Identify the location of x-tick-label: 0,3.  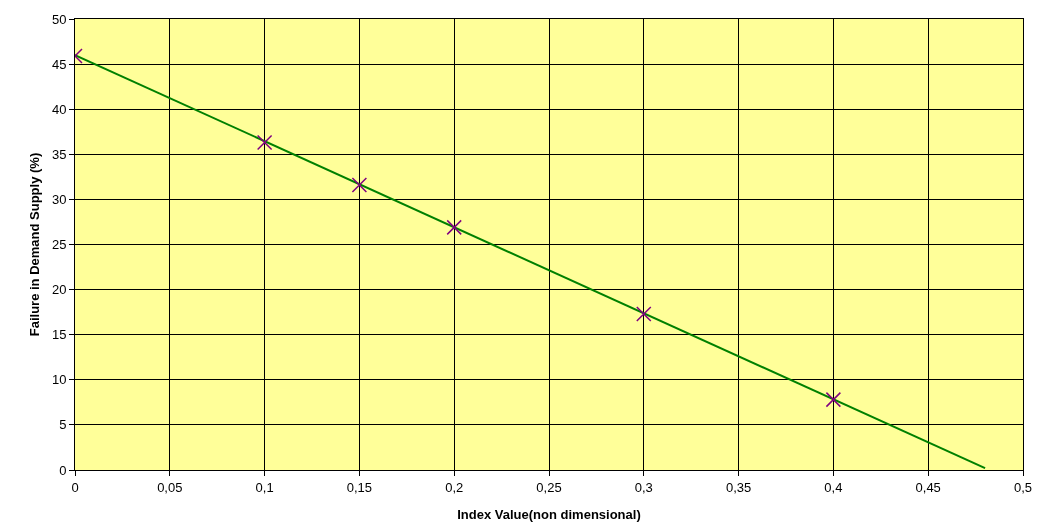
(643, 487).